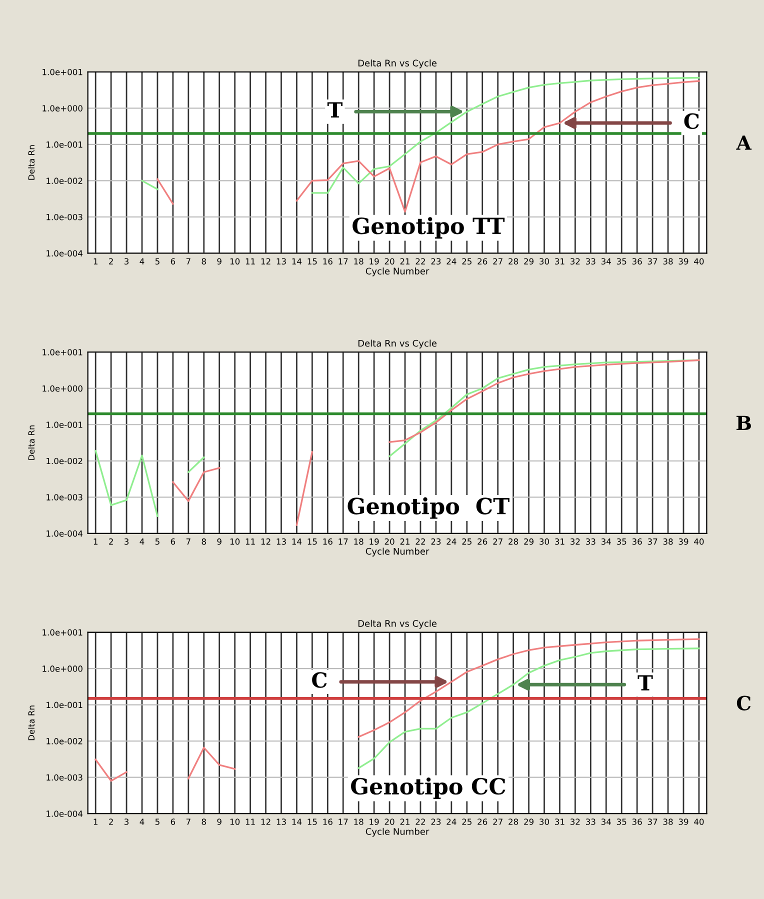 This screenshot has width=764, height=899. I want to click on y-tick-label: 1.0e-002, so click(64, 181).